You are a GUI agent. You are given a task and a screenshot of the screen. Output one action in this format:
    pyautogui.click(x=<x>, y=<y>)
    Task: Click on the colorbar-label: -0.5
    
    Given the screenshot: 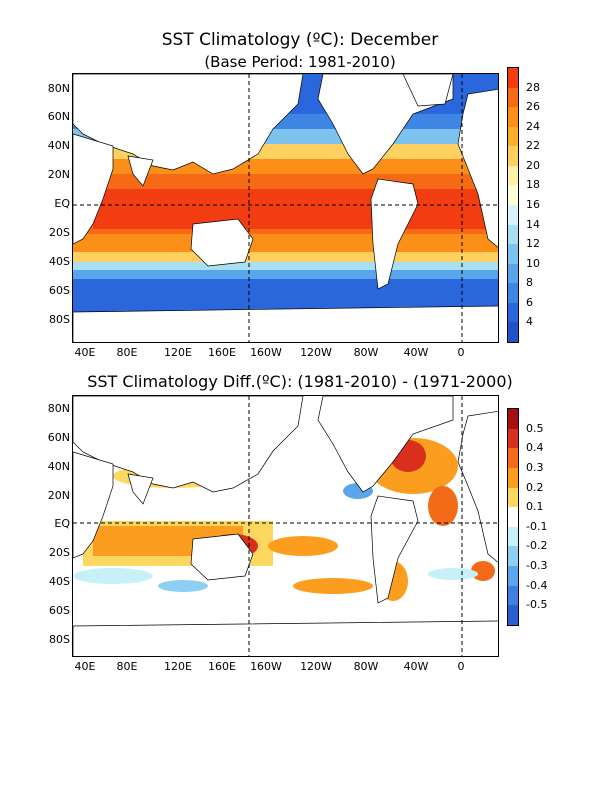 What is the action you would take?
    pyautogui.click(x=537, y=605)
    